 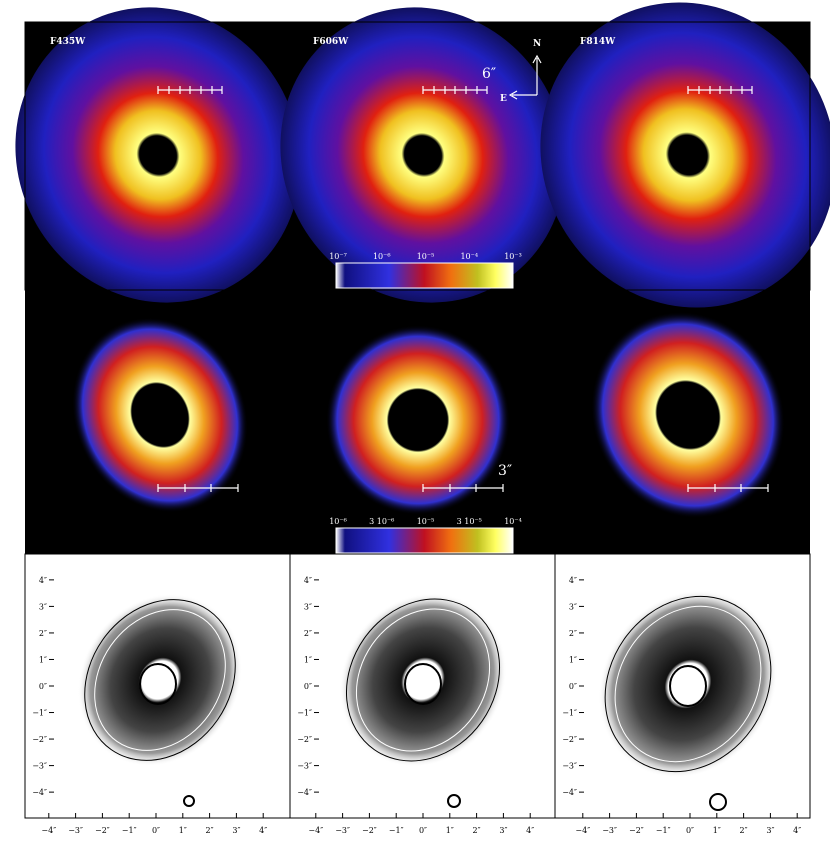 What do you see at coordinates (469, 521) in the screenshot?
I see `colorbar-label: 3 10⁻⁵` at bounding box center [469, 521].